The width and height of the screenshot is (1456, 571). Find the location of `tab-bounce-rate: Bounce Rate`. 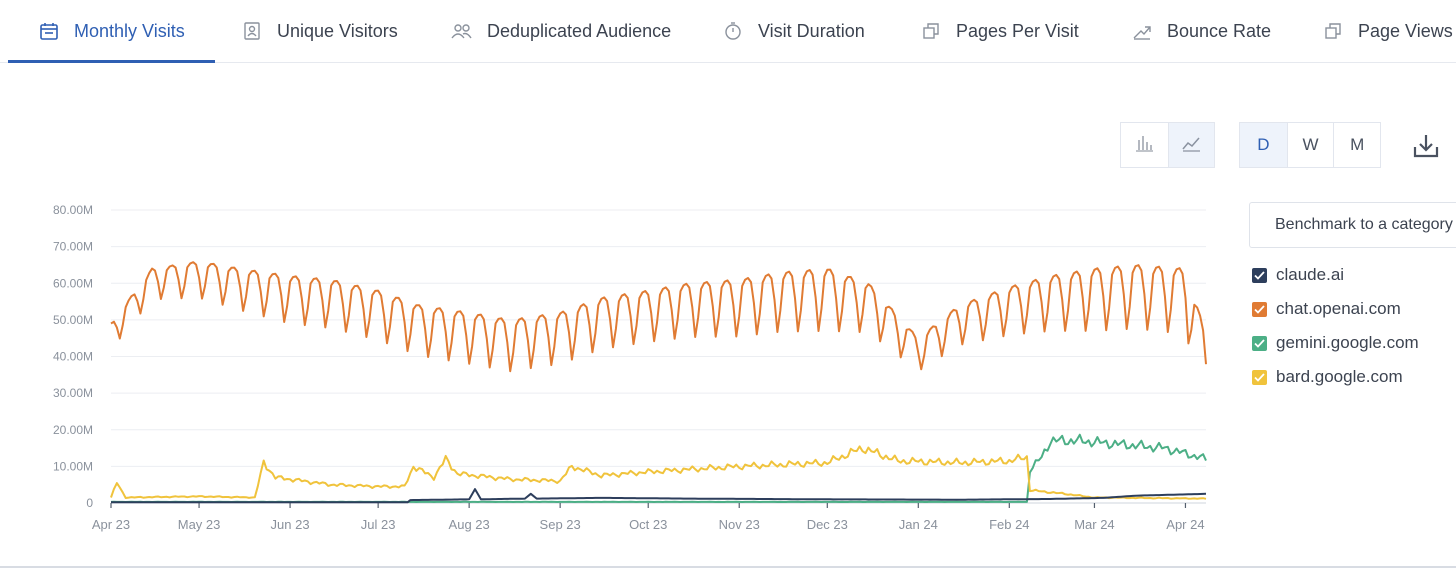

tab-bounce-rate: Bounce Rate is located at coordinates (1201, 31).